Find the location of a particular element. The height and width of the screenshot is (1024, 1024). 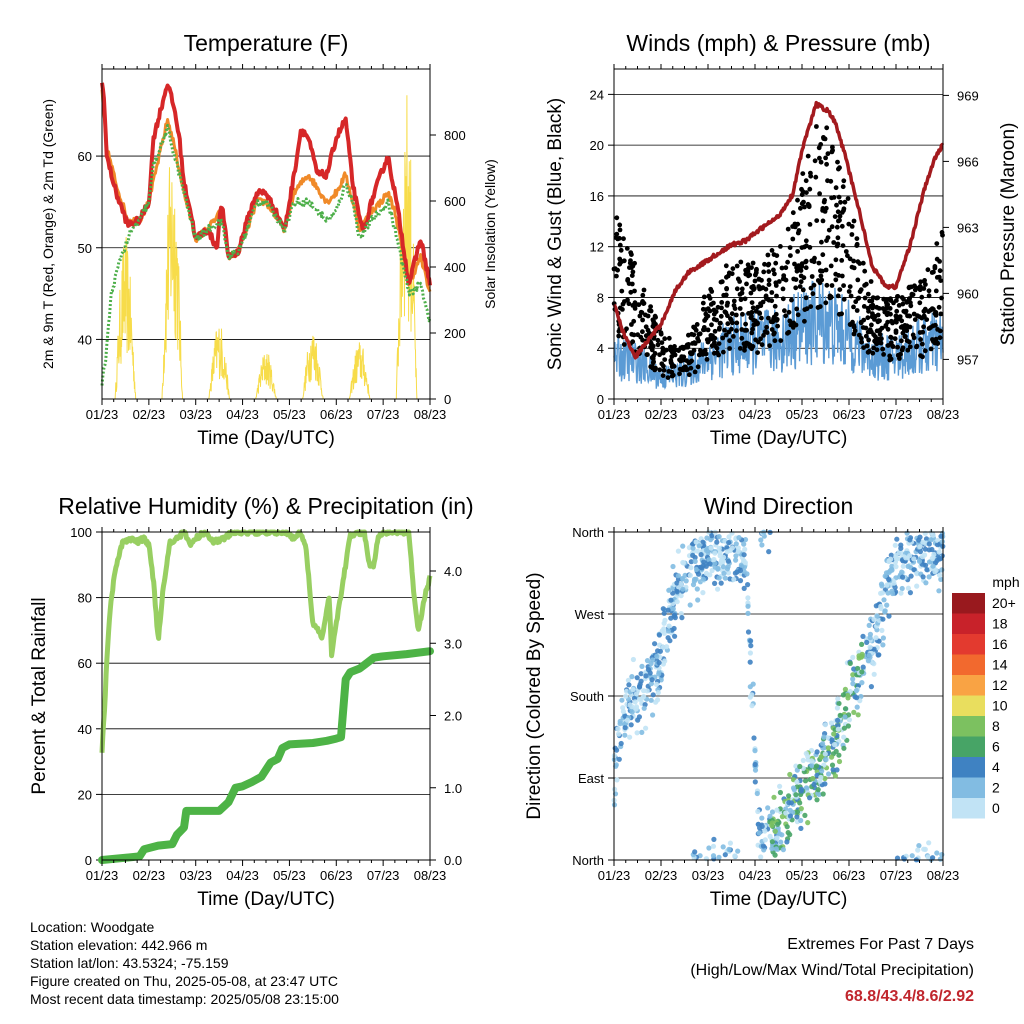

wdir-legend-label: 12 is located at coordinates (1000, 685).